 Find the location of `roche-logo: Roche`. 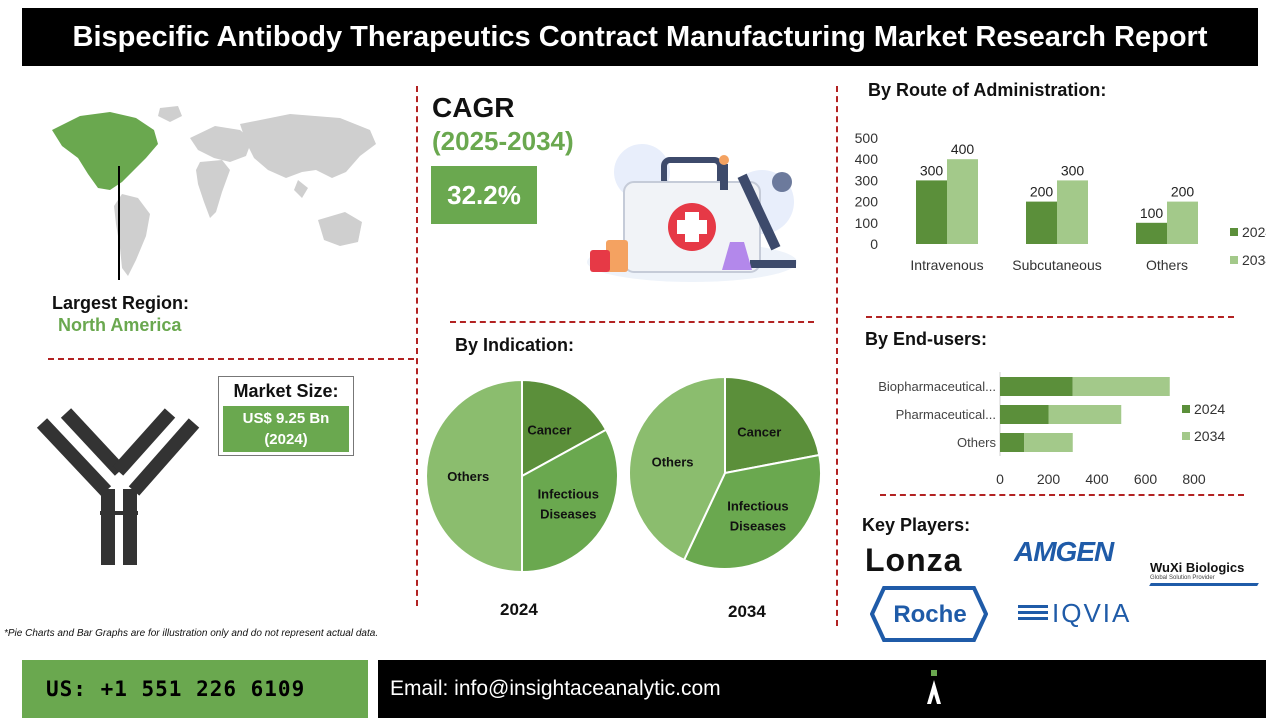

roche-logo: Roche is located at coordinates (930, 615).